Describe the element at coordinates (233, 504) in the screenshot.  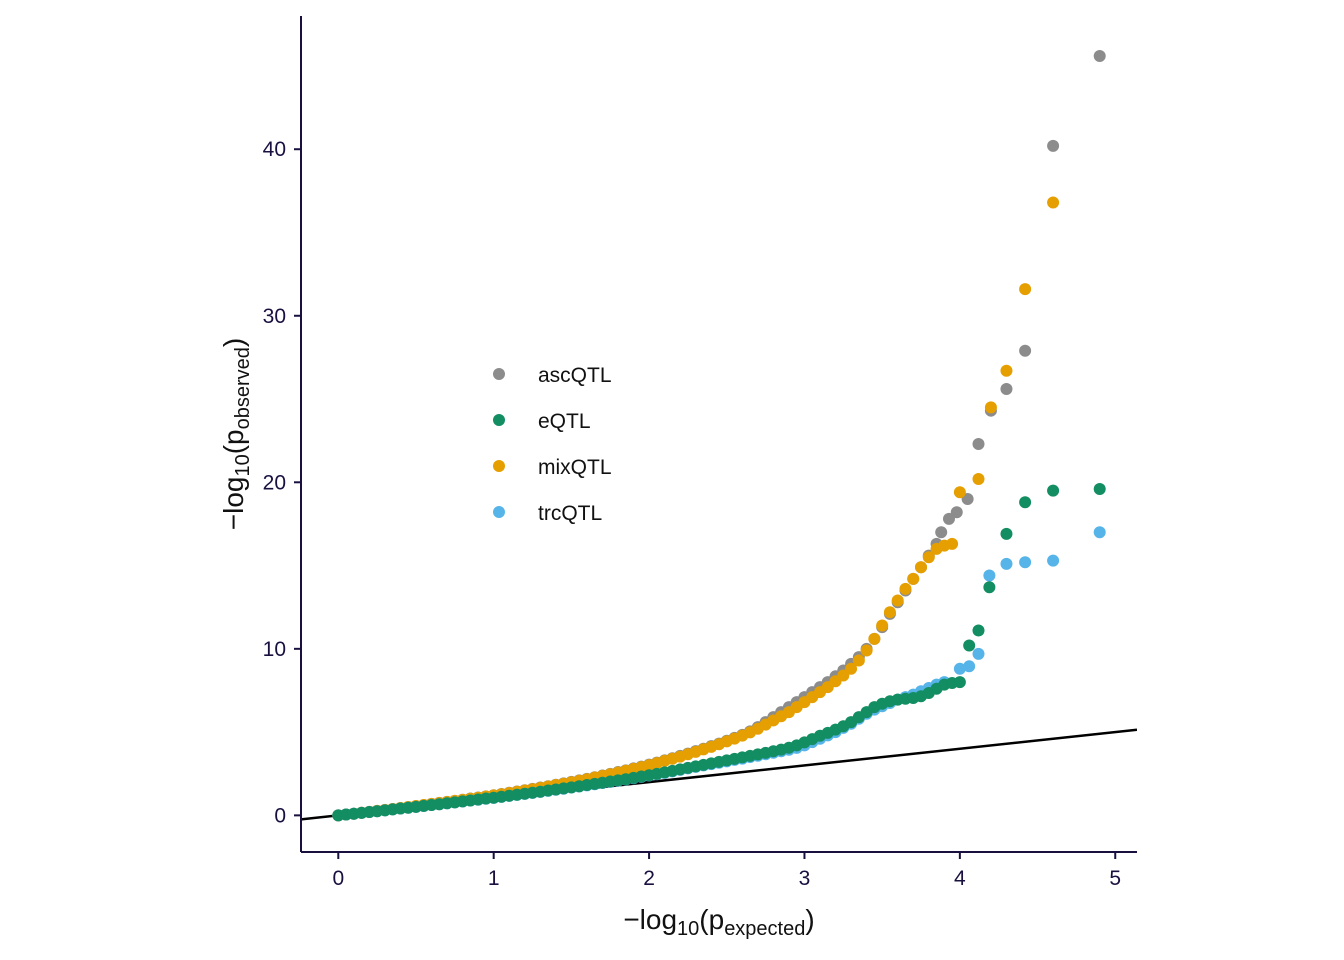
I see `y-axis-title-prefix: −log` at that location.